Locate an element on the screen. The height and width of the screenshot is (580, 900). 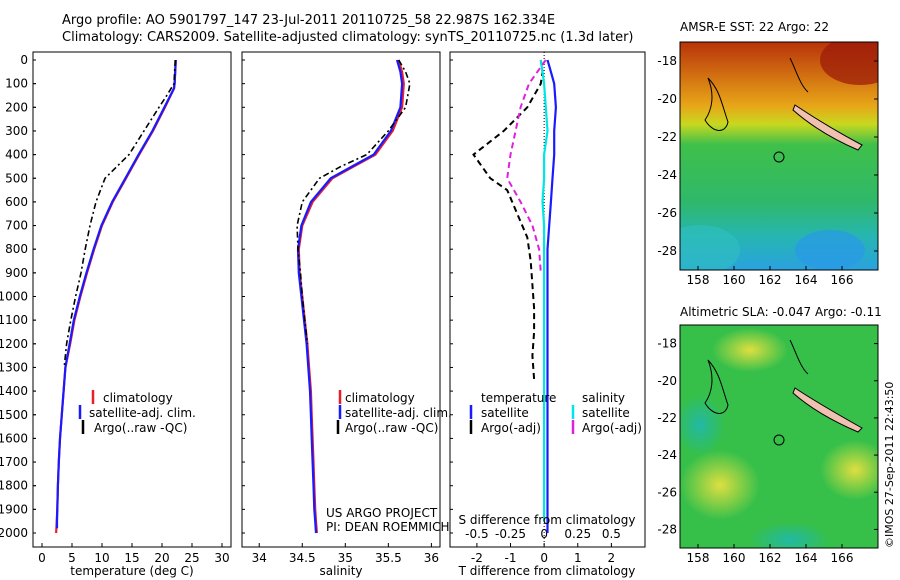
sla-map-frame is located at coordinates (779, 436).